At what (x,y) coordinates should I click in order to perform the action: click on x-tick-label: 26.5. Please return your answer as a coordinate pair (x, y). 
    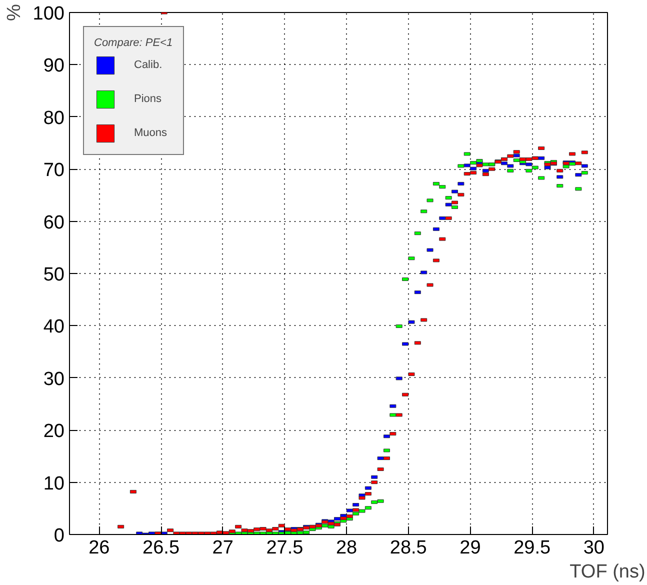
    Looking at the image, I should click on (161, 548).